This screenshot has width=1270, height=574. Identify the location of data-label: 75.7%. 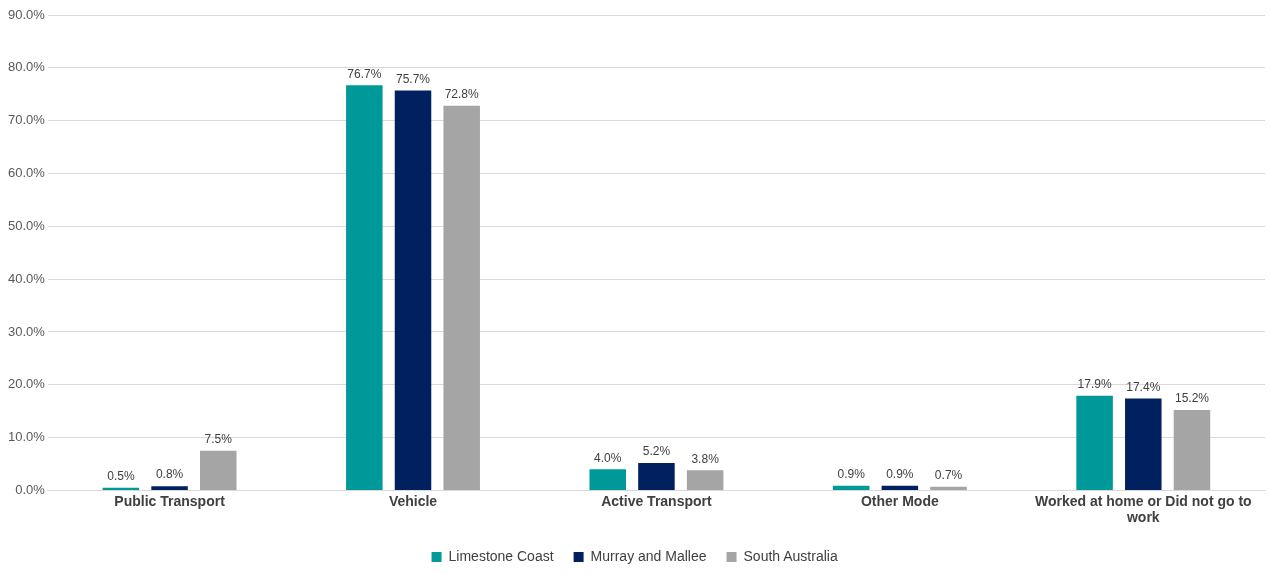
(413, 78).